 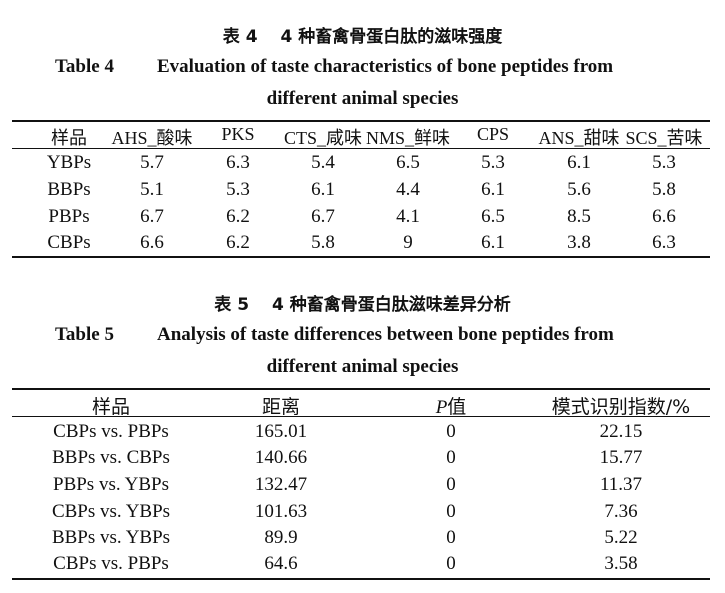 I want to click on table4-cell: 5.6, so click(x=579, y=189).